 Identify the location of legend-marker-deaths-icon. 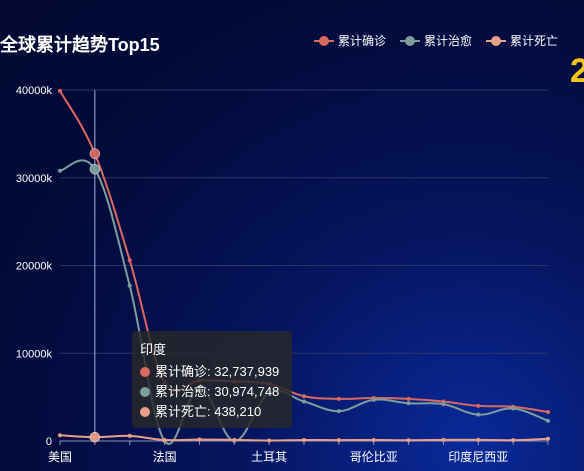
(496, 40).